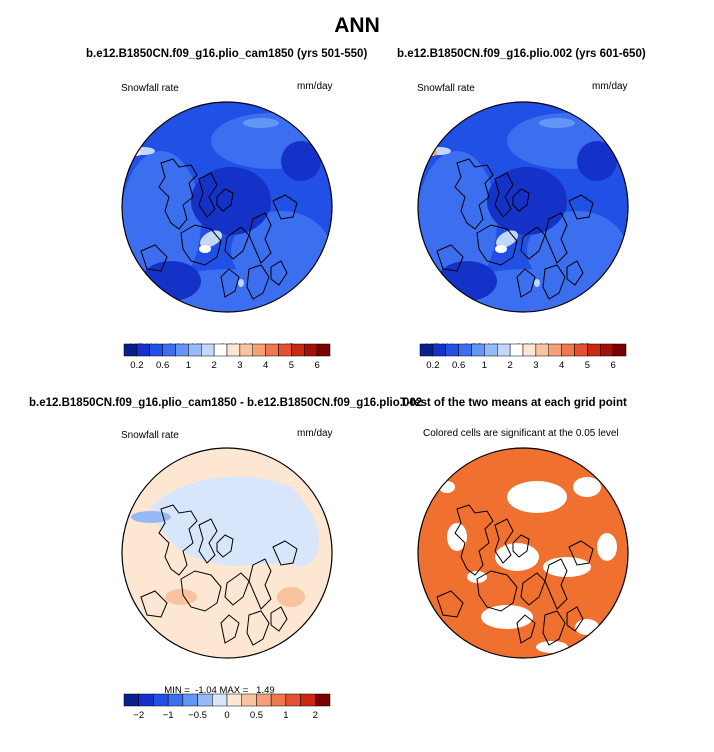 The height and width of the screenshot is (752, 714). I want to click on panel-4-field, so click(523, 553).